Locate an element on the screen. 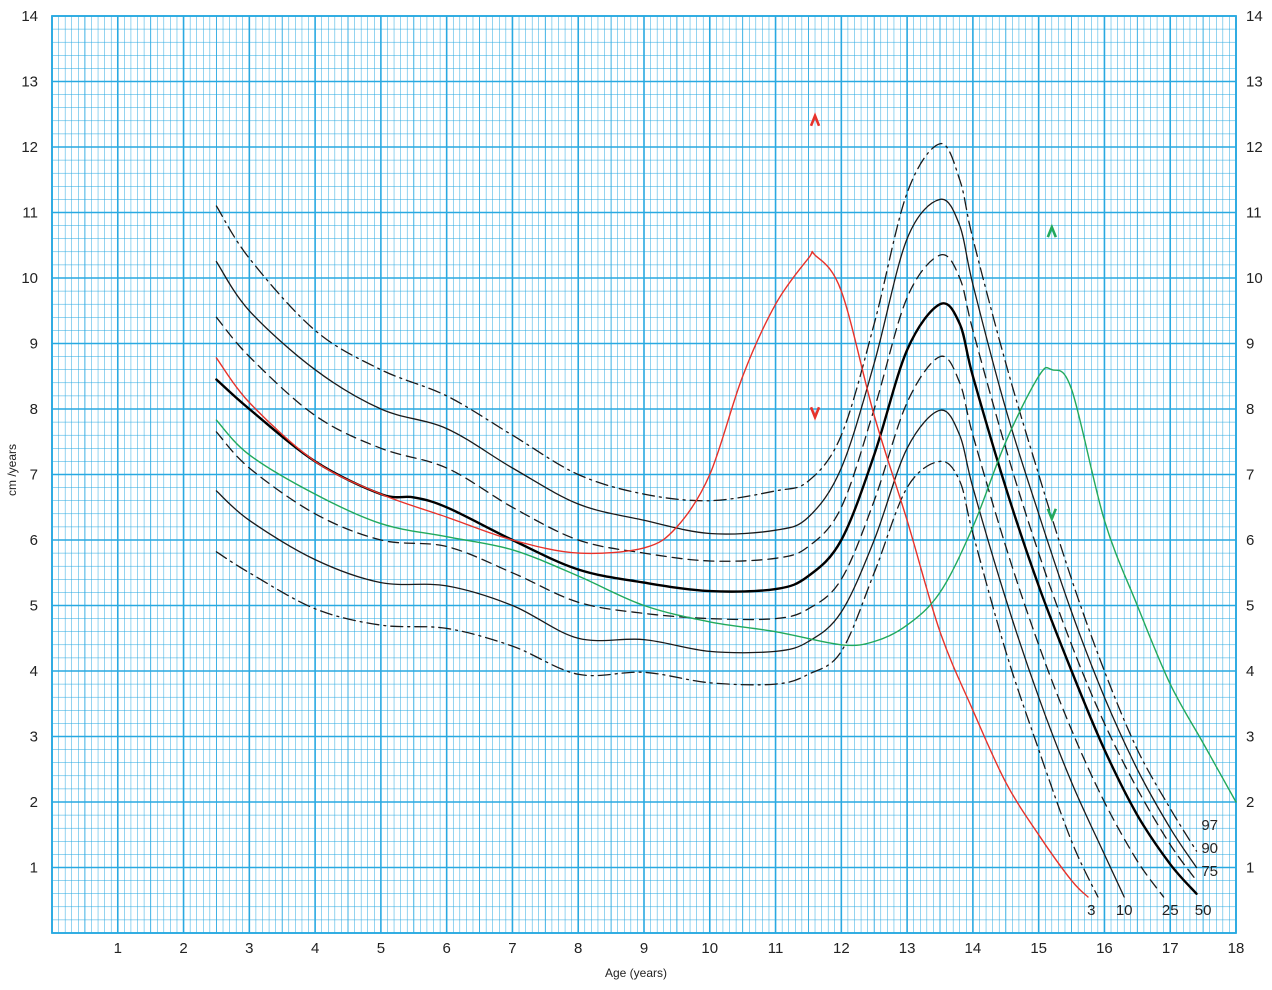 The image size is (1272, 990). y-tick-label-right: 7 is located at coordinates (1250, 475).